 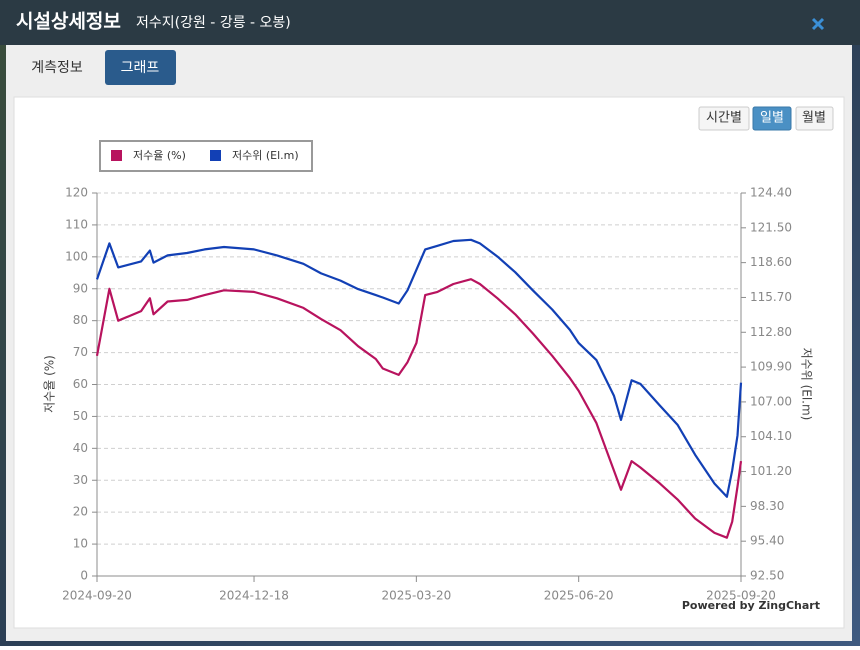 I want to click on y-tick-label: 80, so click(x=80, y=320).